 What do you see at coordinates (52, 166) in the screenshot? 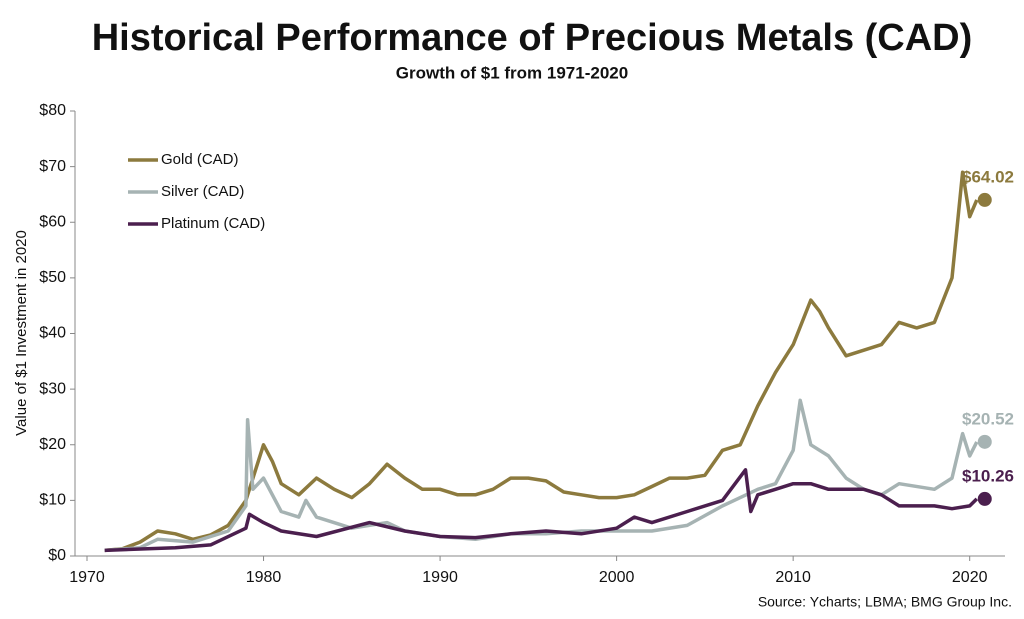
I see `y-tick-label: $70` at bounding box center [52, 166].